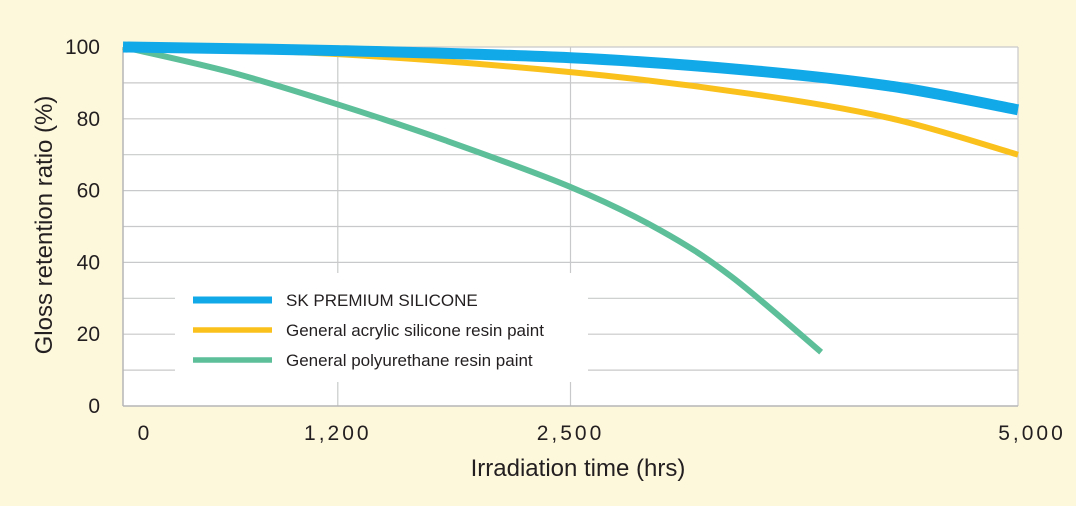  I want to click on legend-label: SK PREMIUM SILICONE, so click(382, 300).